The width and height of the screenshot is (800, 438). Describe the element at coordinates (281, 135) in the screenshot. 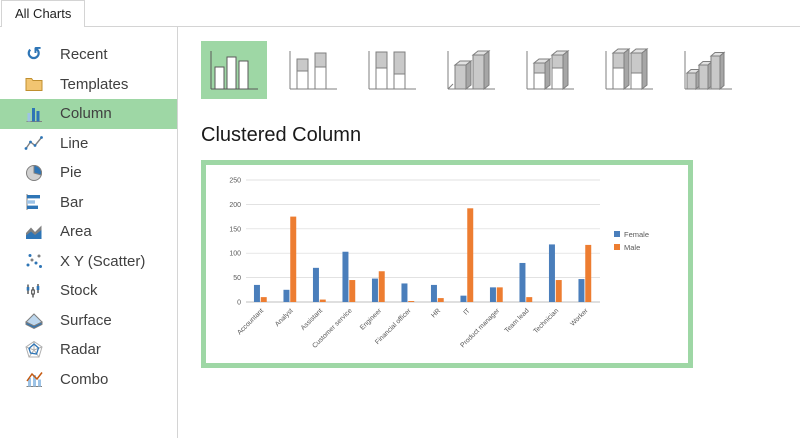

I see `subtype-title: Clustered Column` at that location.